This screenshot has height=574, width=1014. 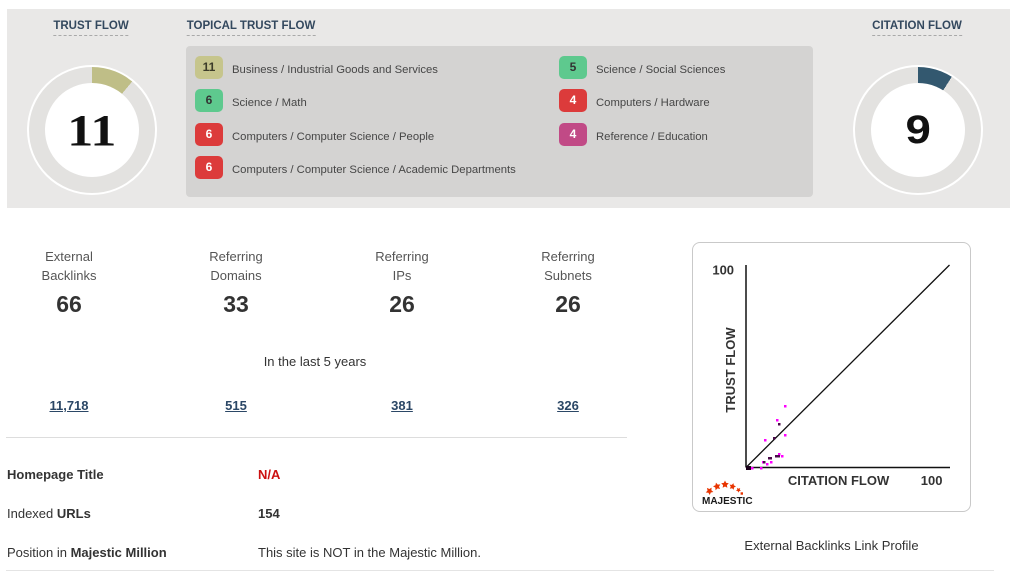 What do you see at coordinates (839, 480) in the screenshot?
I see `svg-text: CITATION FLOW` at bounding box center [839, 480].